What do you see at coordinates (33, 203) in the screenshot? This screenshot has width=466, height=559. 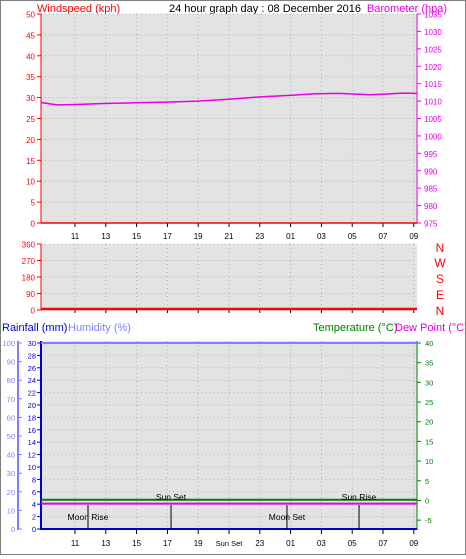 I see `windspeed-tick-label: 5` at bounding box center [33, 203].